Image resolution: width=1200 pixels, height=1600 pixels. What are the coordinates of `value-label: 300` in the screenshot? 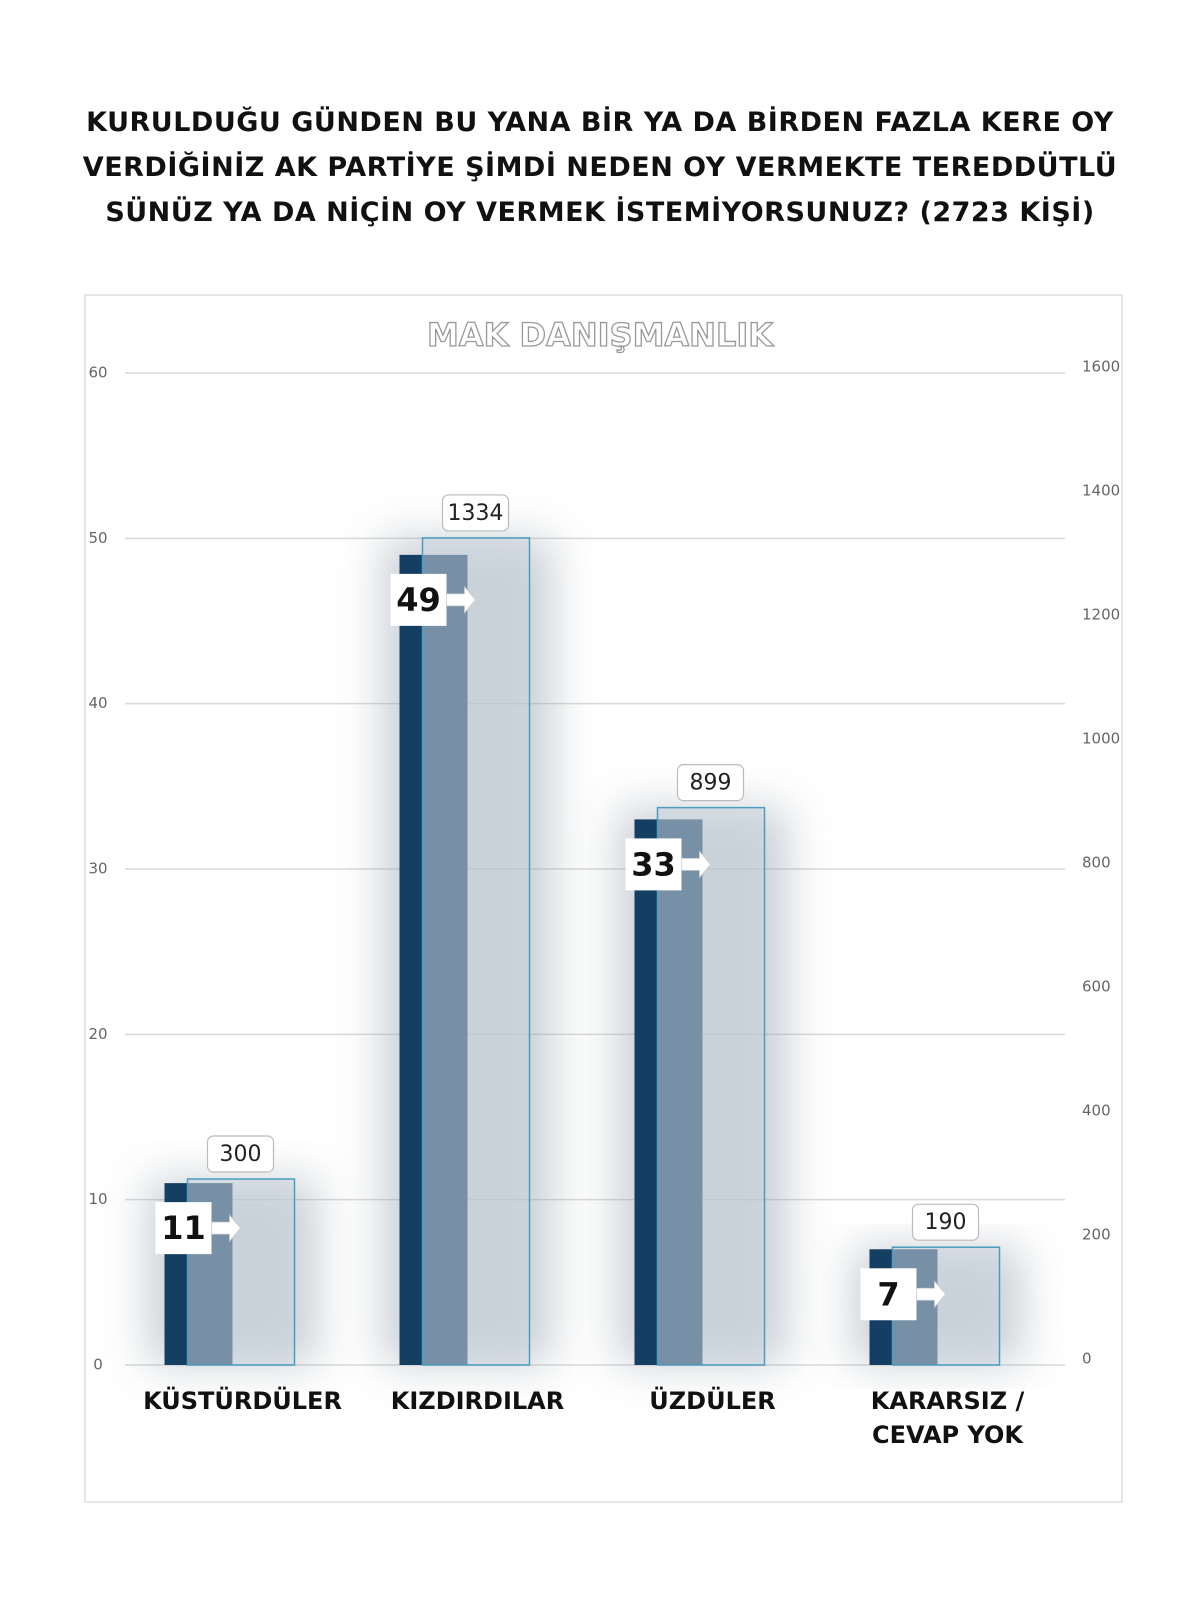 It's located at (241, 1154).